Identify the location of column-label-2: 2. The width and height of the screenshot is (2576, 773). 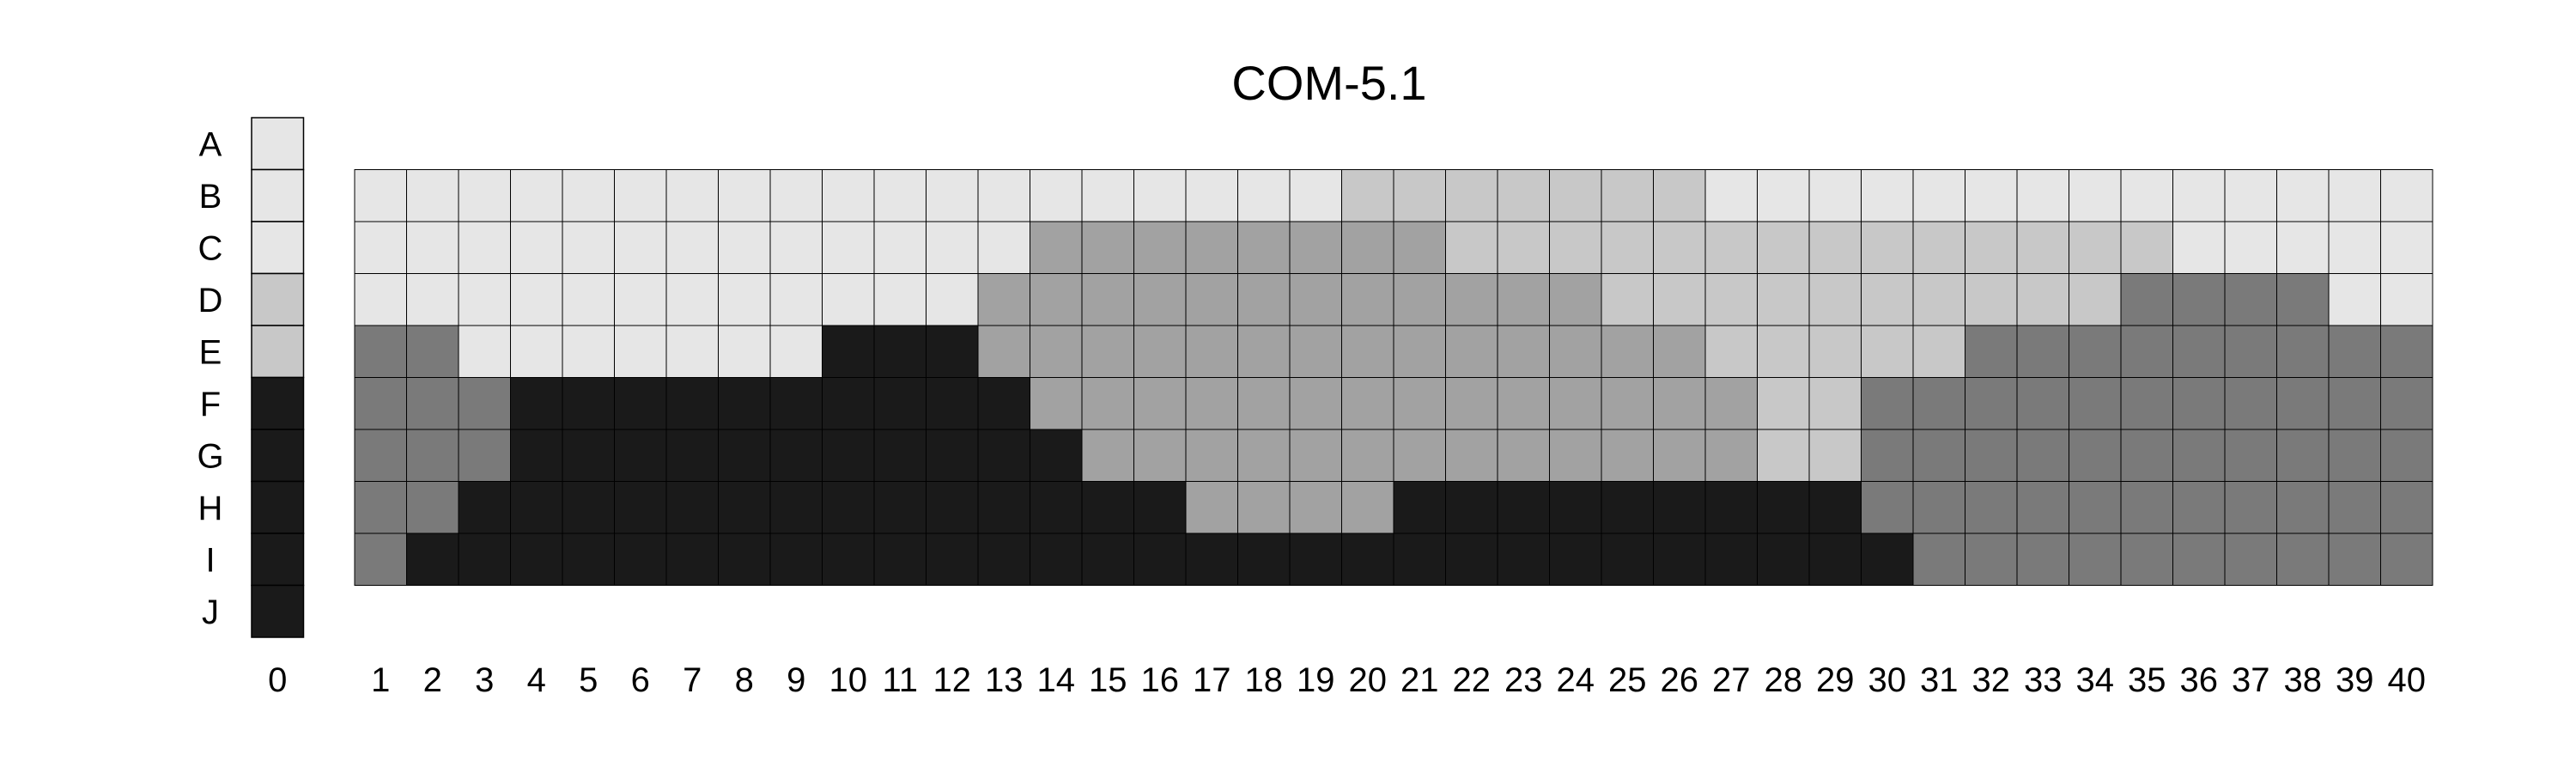
(432, 680).